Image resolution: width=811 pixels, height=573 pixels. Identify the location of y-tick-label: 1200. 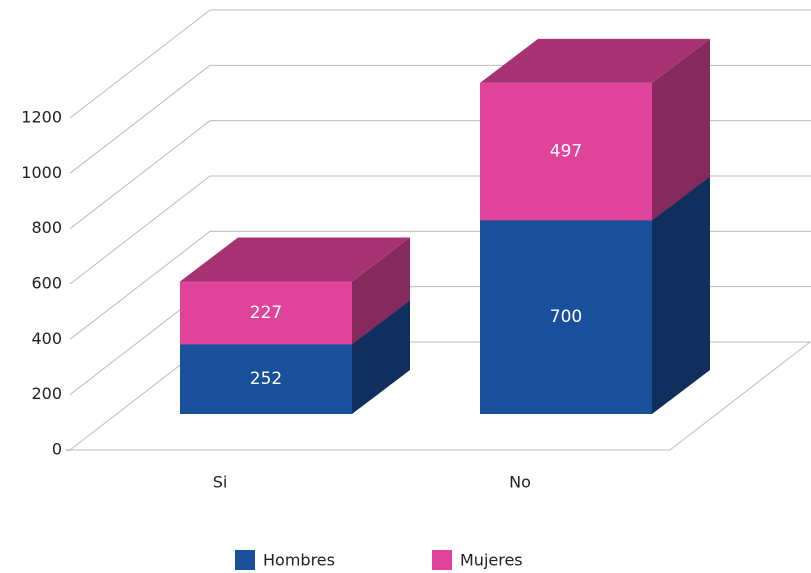
(41, 117).